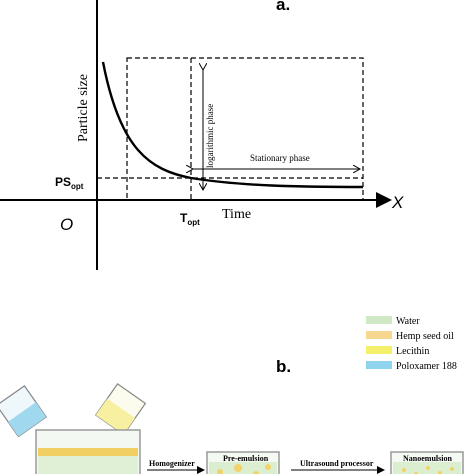 The height and width of the screenshot is (474, 474). I want to click on panel-b-label: b., so click(283, 366).